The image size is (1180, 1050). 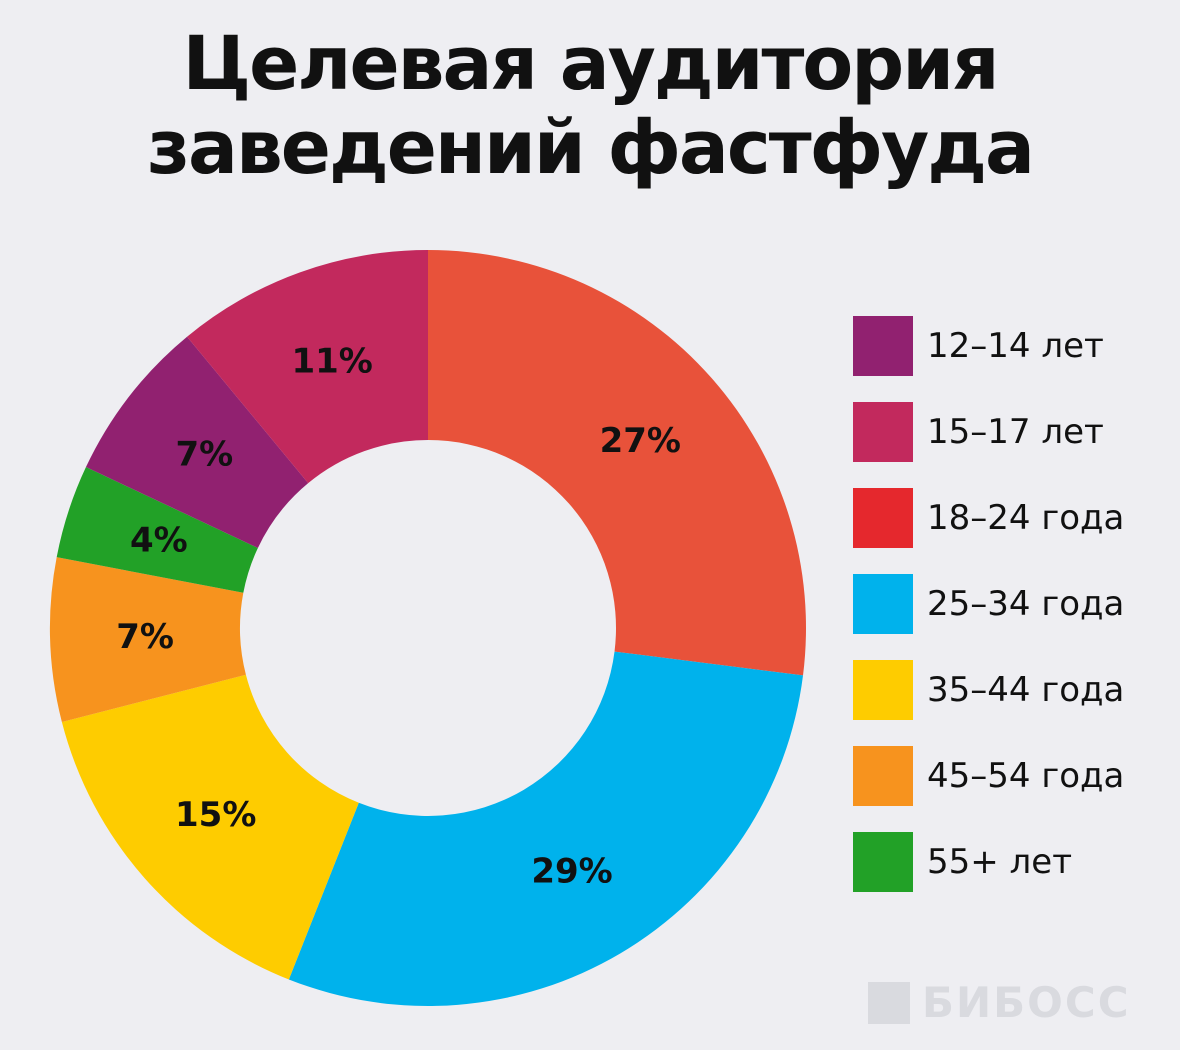 I want to click on legend-item: 15–17 лет, so click(x=988, y=445).